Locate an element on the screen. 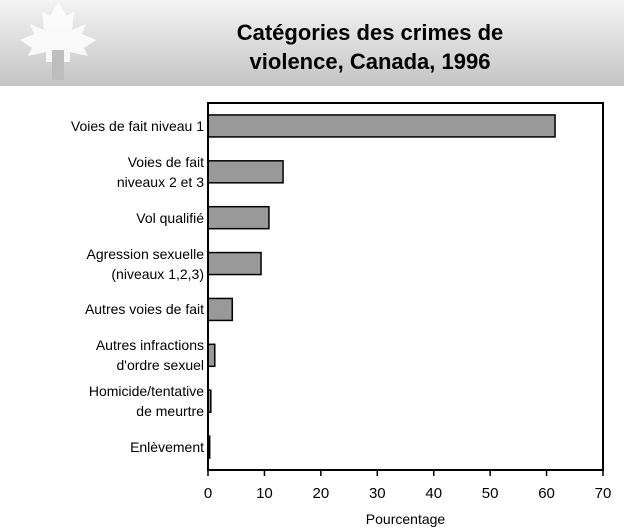 This screenshot has width=624, height=531. x-axis-label: Pourcentage is located at coordinates (405, 519).